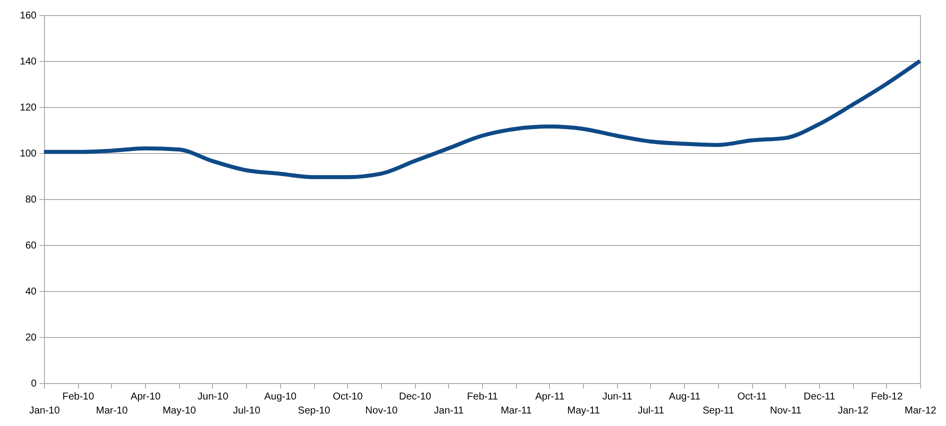  What do you see at coordinates (33, 384) in the screenshot?
I see `y-tick-label: 0` at bounding box center [33, 384].